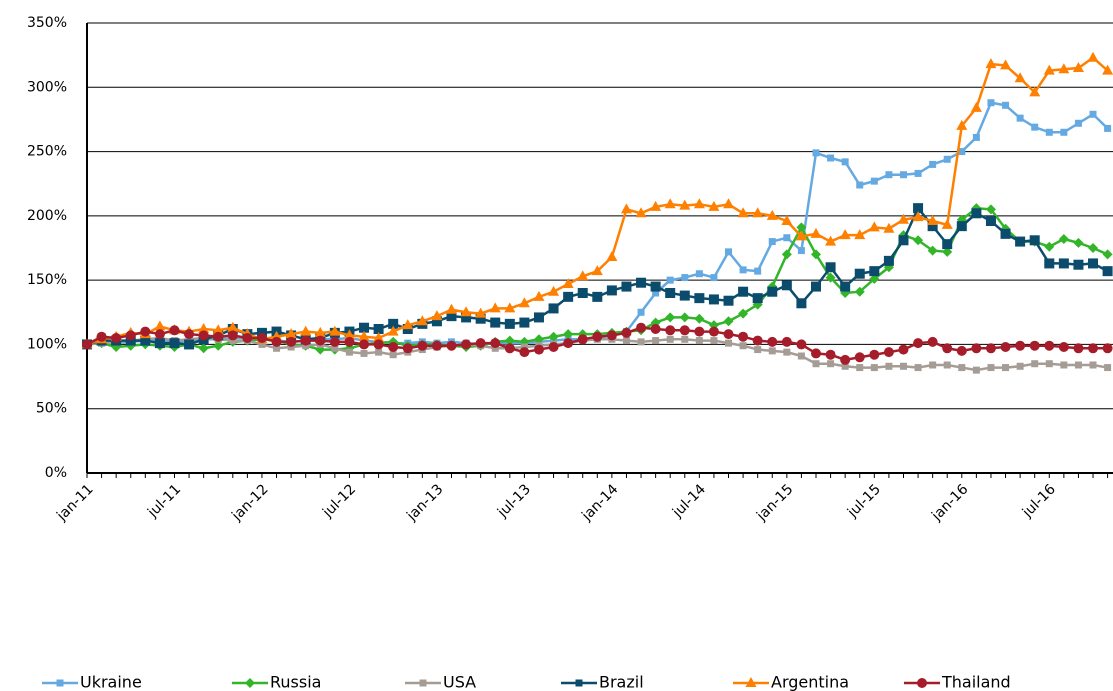  What do you see at coordinates (47, 344) in the screenshot?
I see `y-tick-label: 100%` at bounding box center [47, 344].